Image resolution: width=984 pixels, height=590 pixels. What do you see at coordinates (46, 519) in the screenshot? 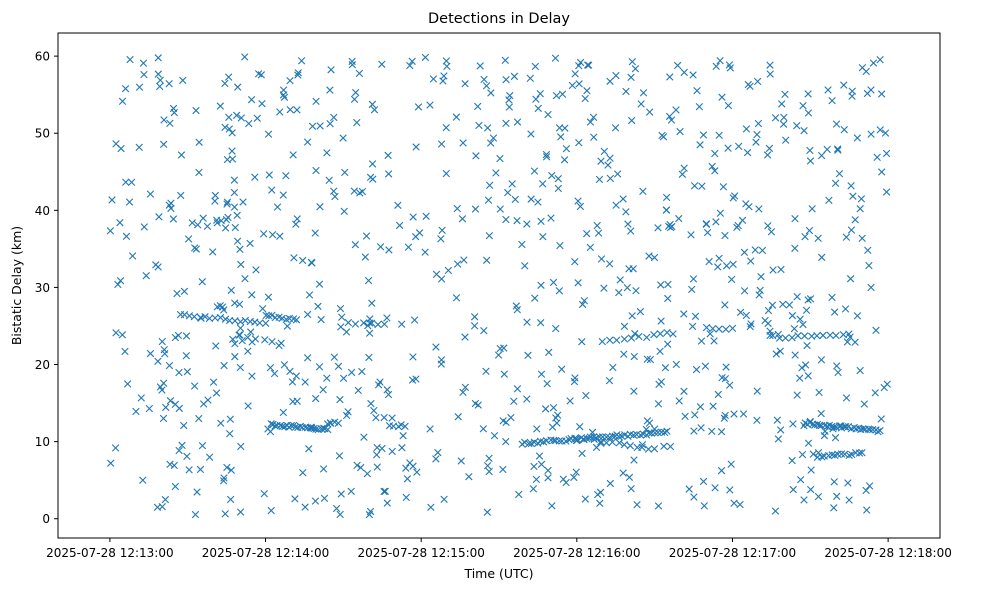
I see `y-tick-label: 0` at bounding box center [46, 519].